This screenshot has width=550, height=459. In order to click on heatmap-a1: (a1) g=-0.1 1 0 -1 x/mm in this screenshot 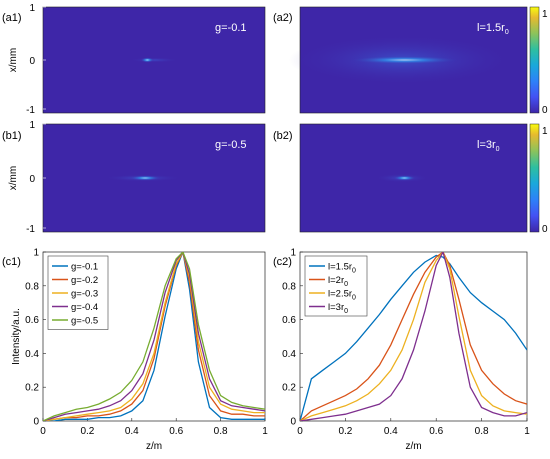, I will do `click(134, 59)`.